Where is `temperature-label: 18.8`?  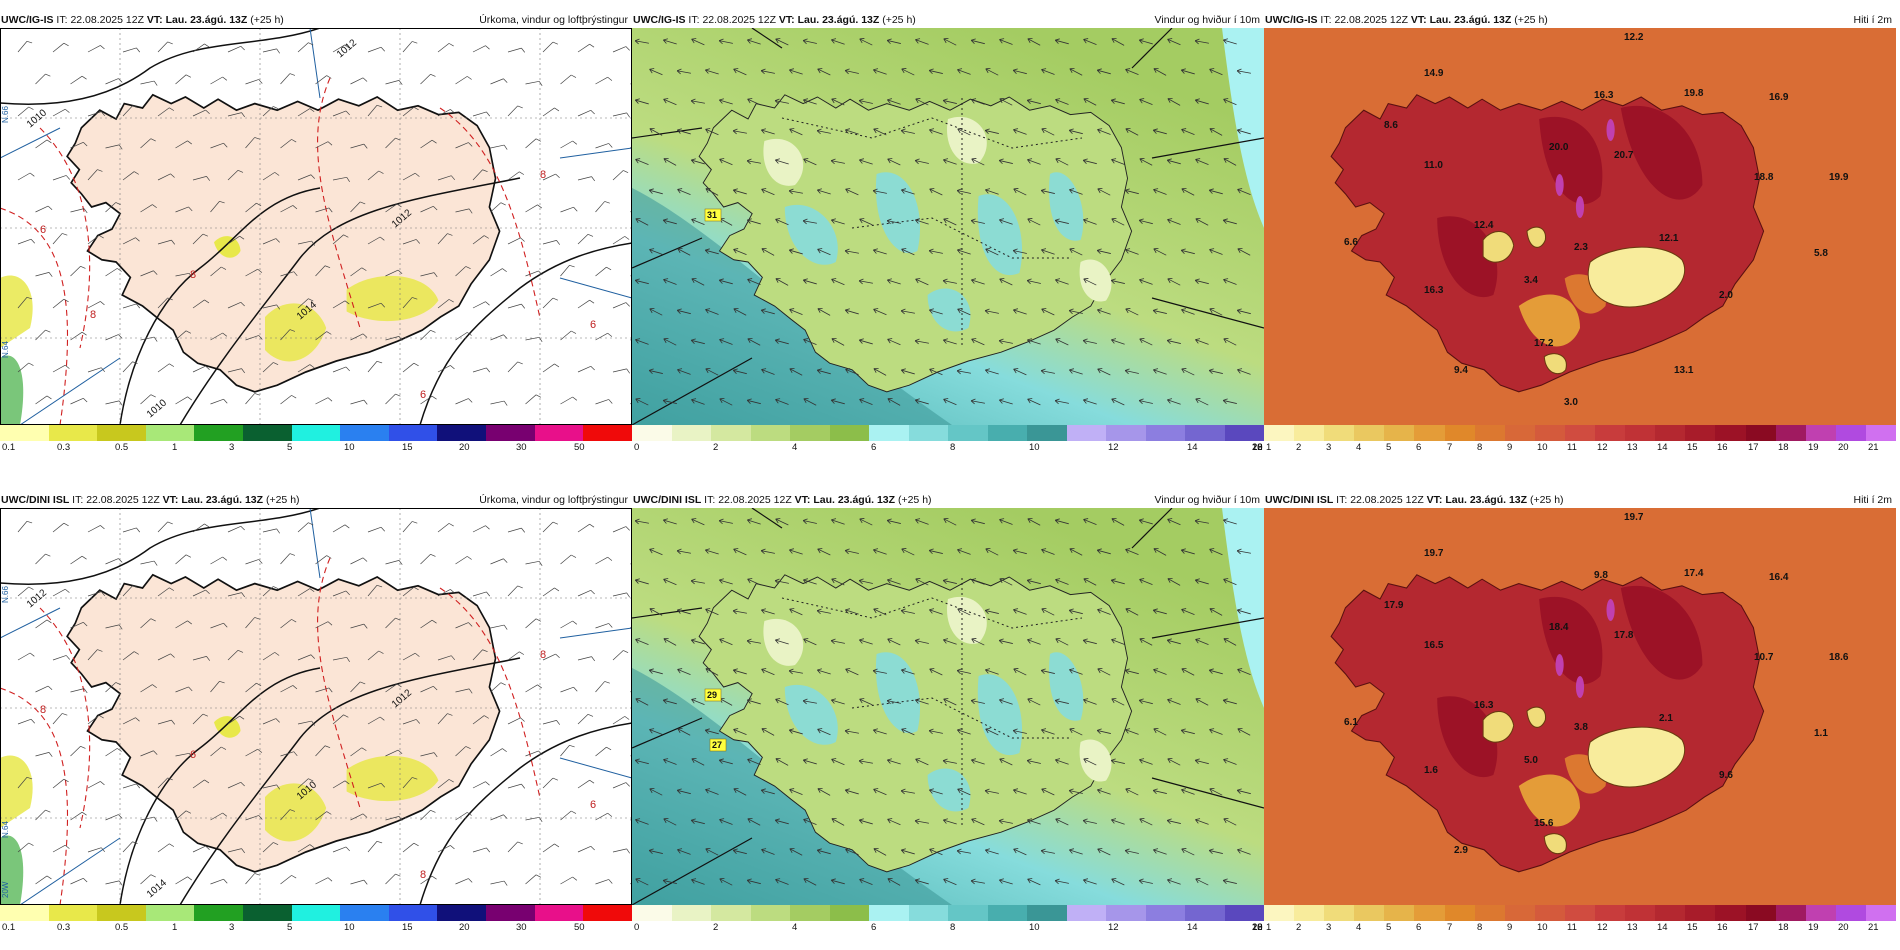
temperature-label: 18.8 is located at coordinates (1764, 177).